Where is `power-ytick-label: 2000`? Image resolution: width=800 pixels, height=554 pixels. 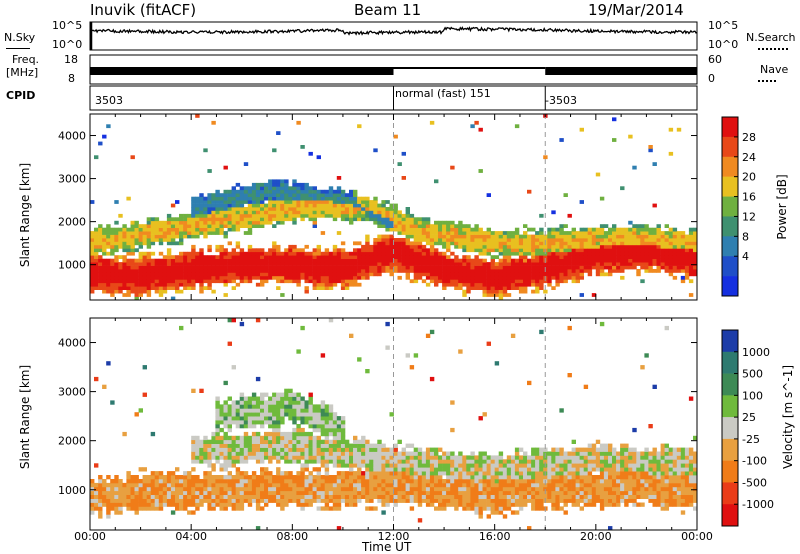
power-ytick-label: 2000 is located at coordinates (72, 222).